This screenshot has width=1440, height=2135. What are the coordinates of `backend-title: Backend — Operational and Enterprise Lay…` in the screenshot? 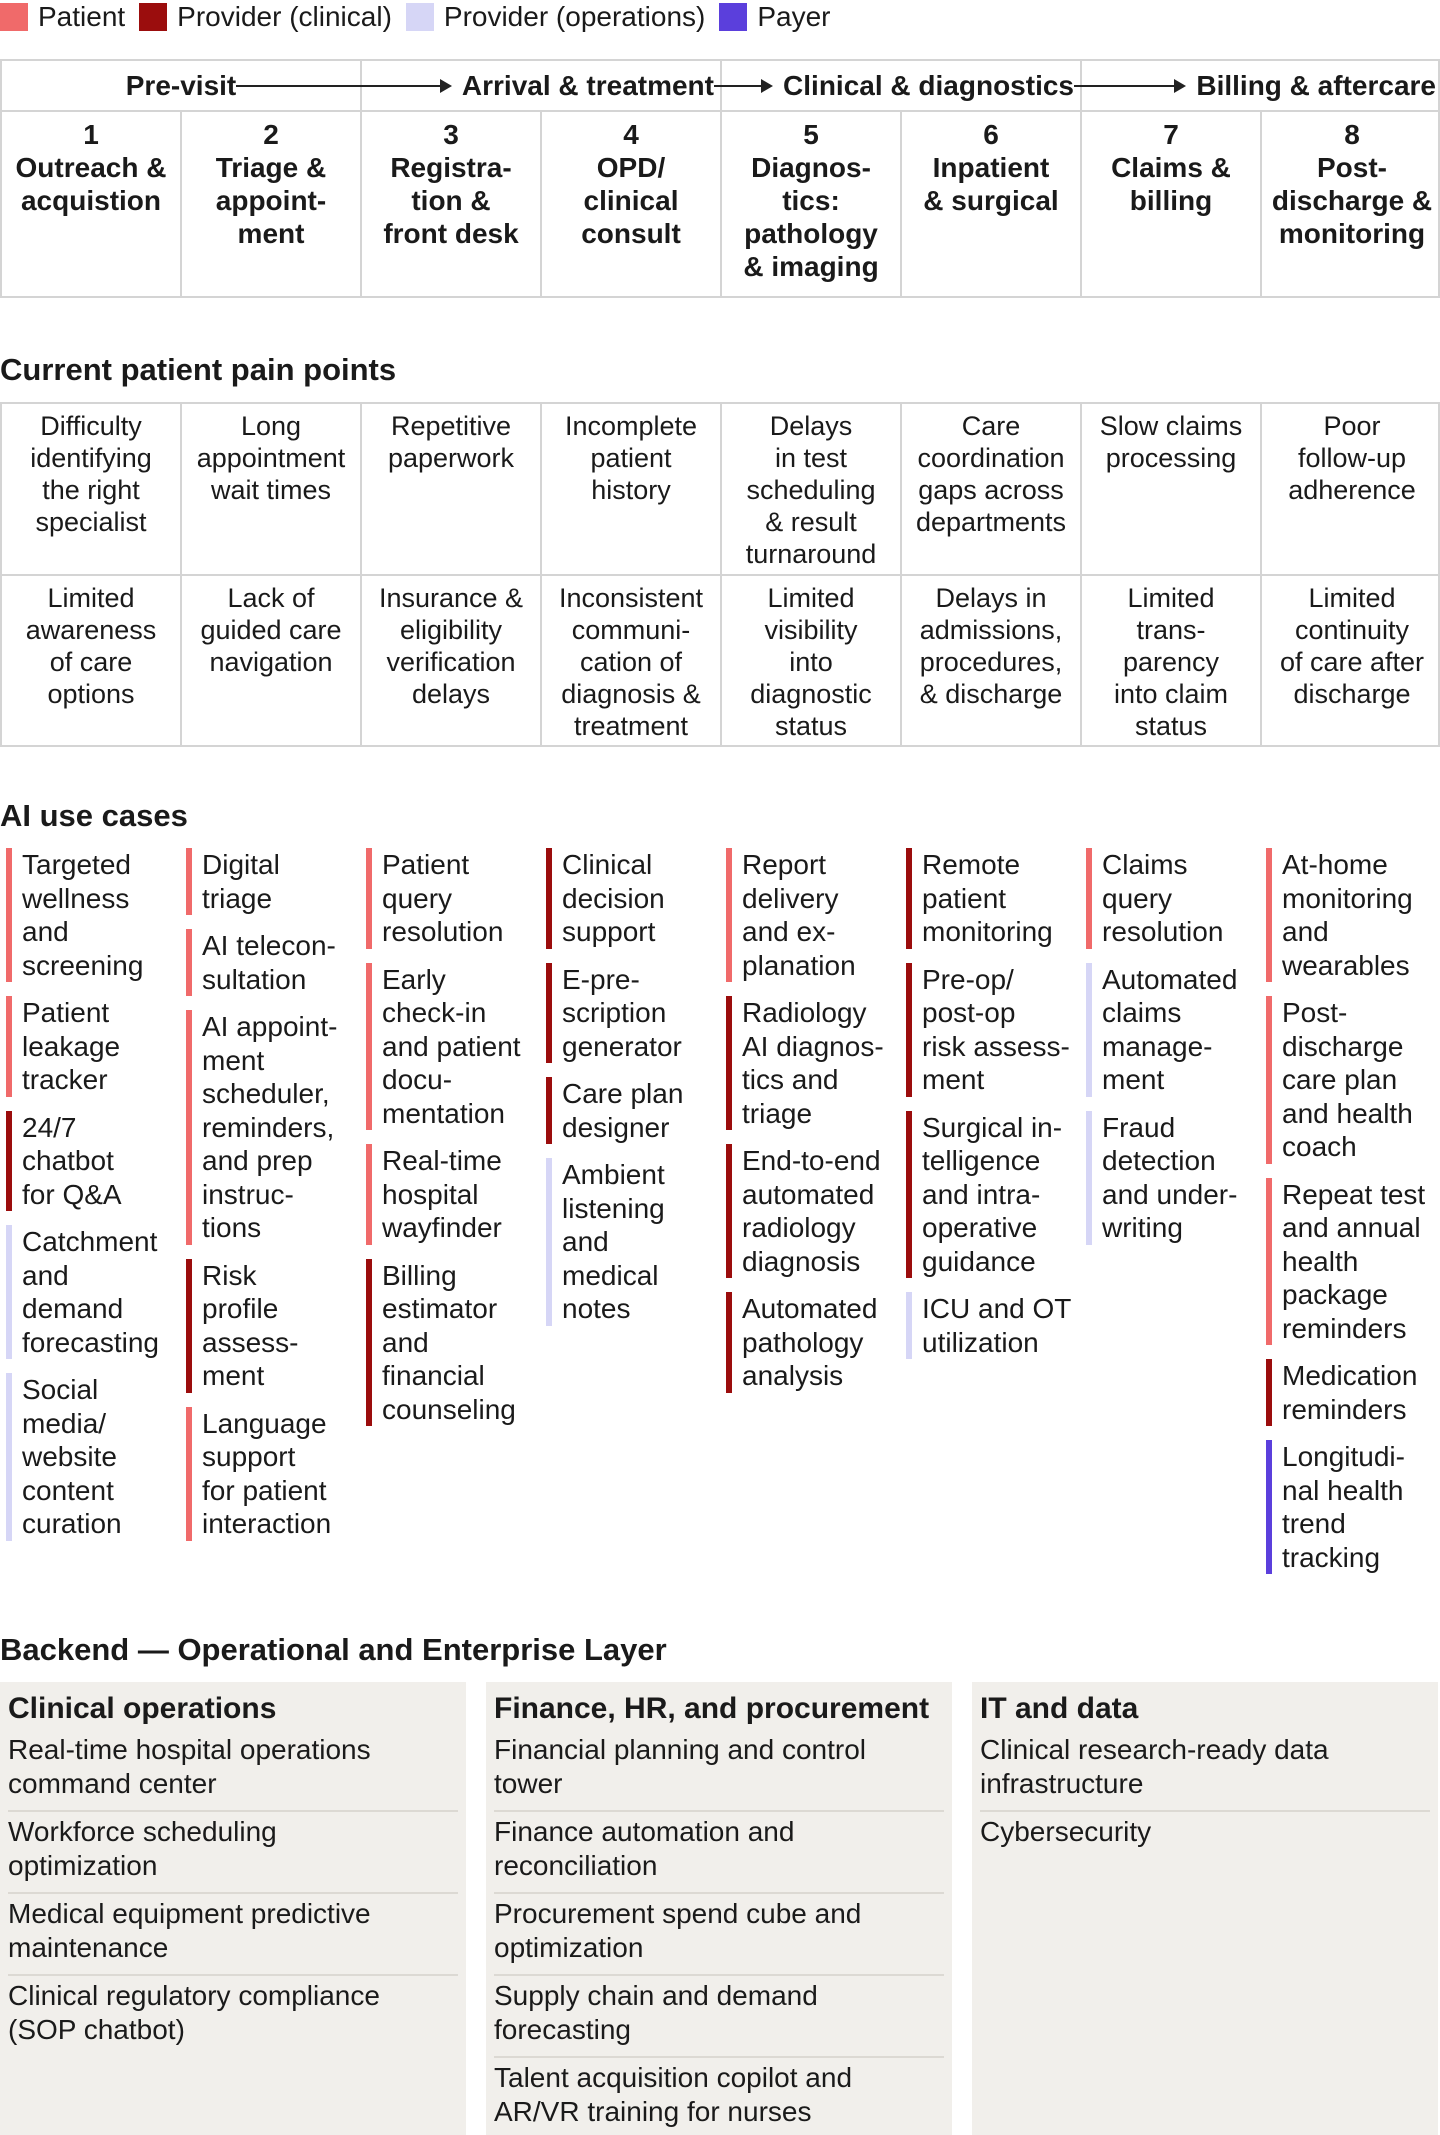 It's located at (333, 1649).